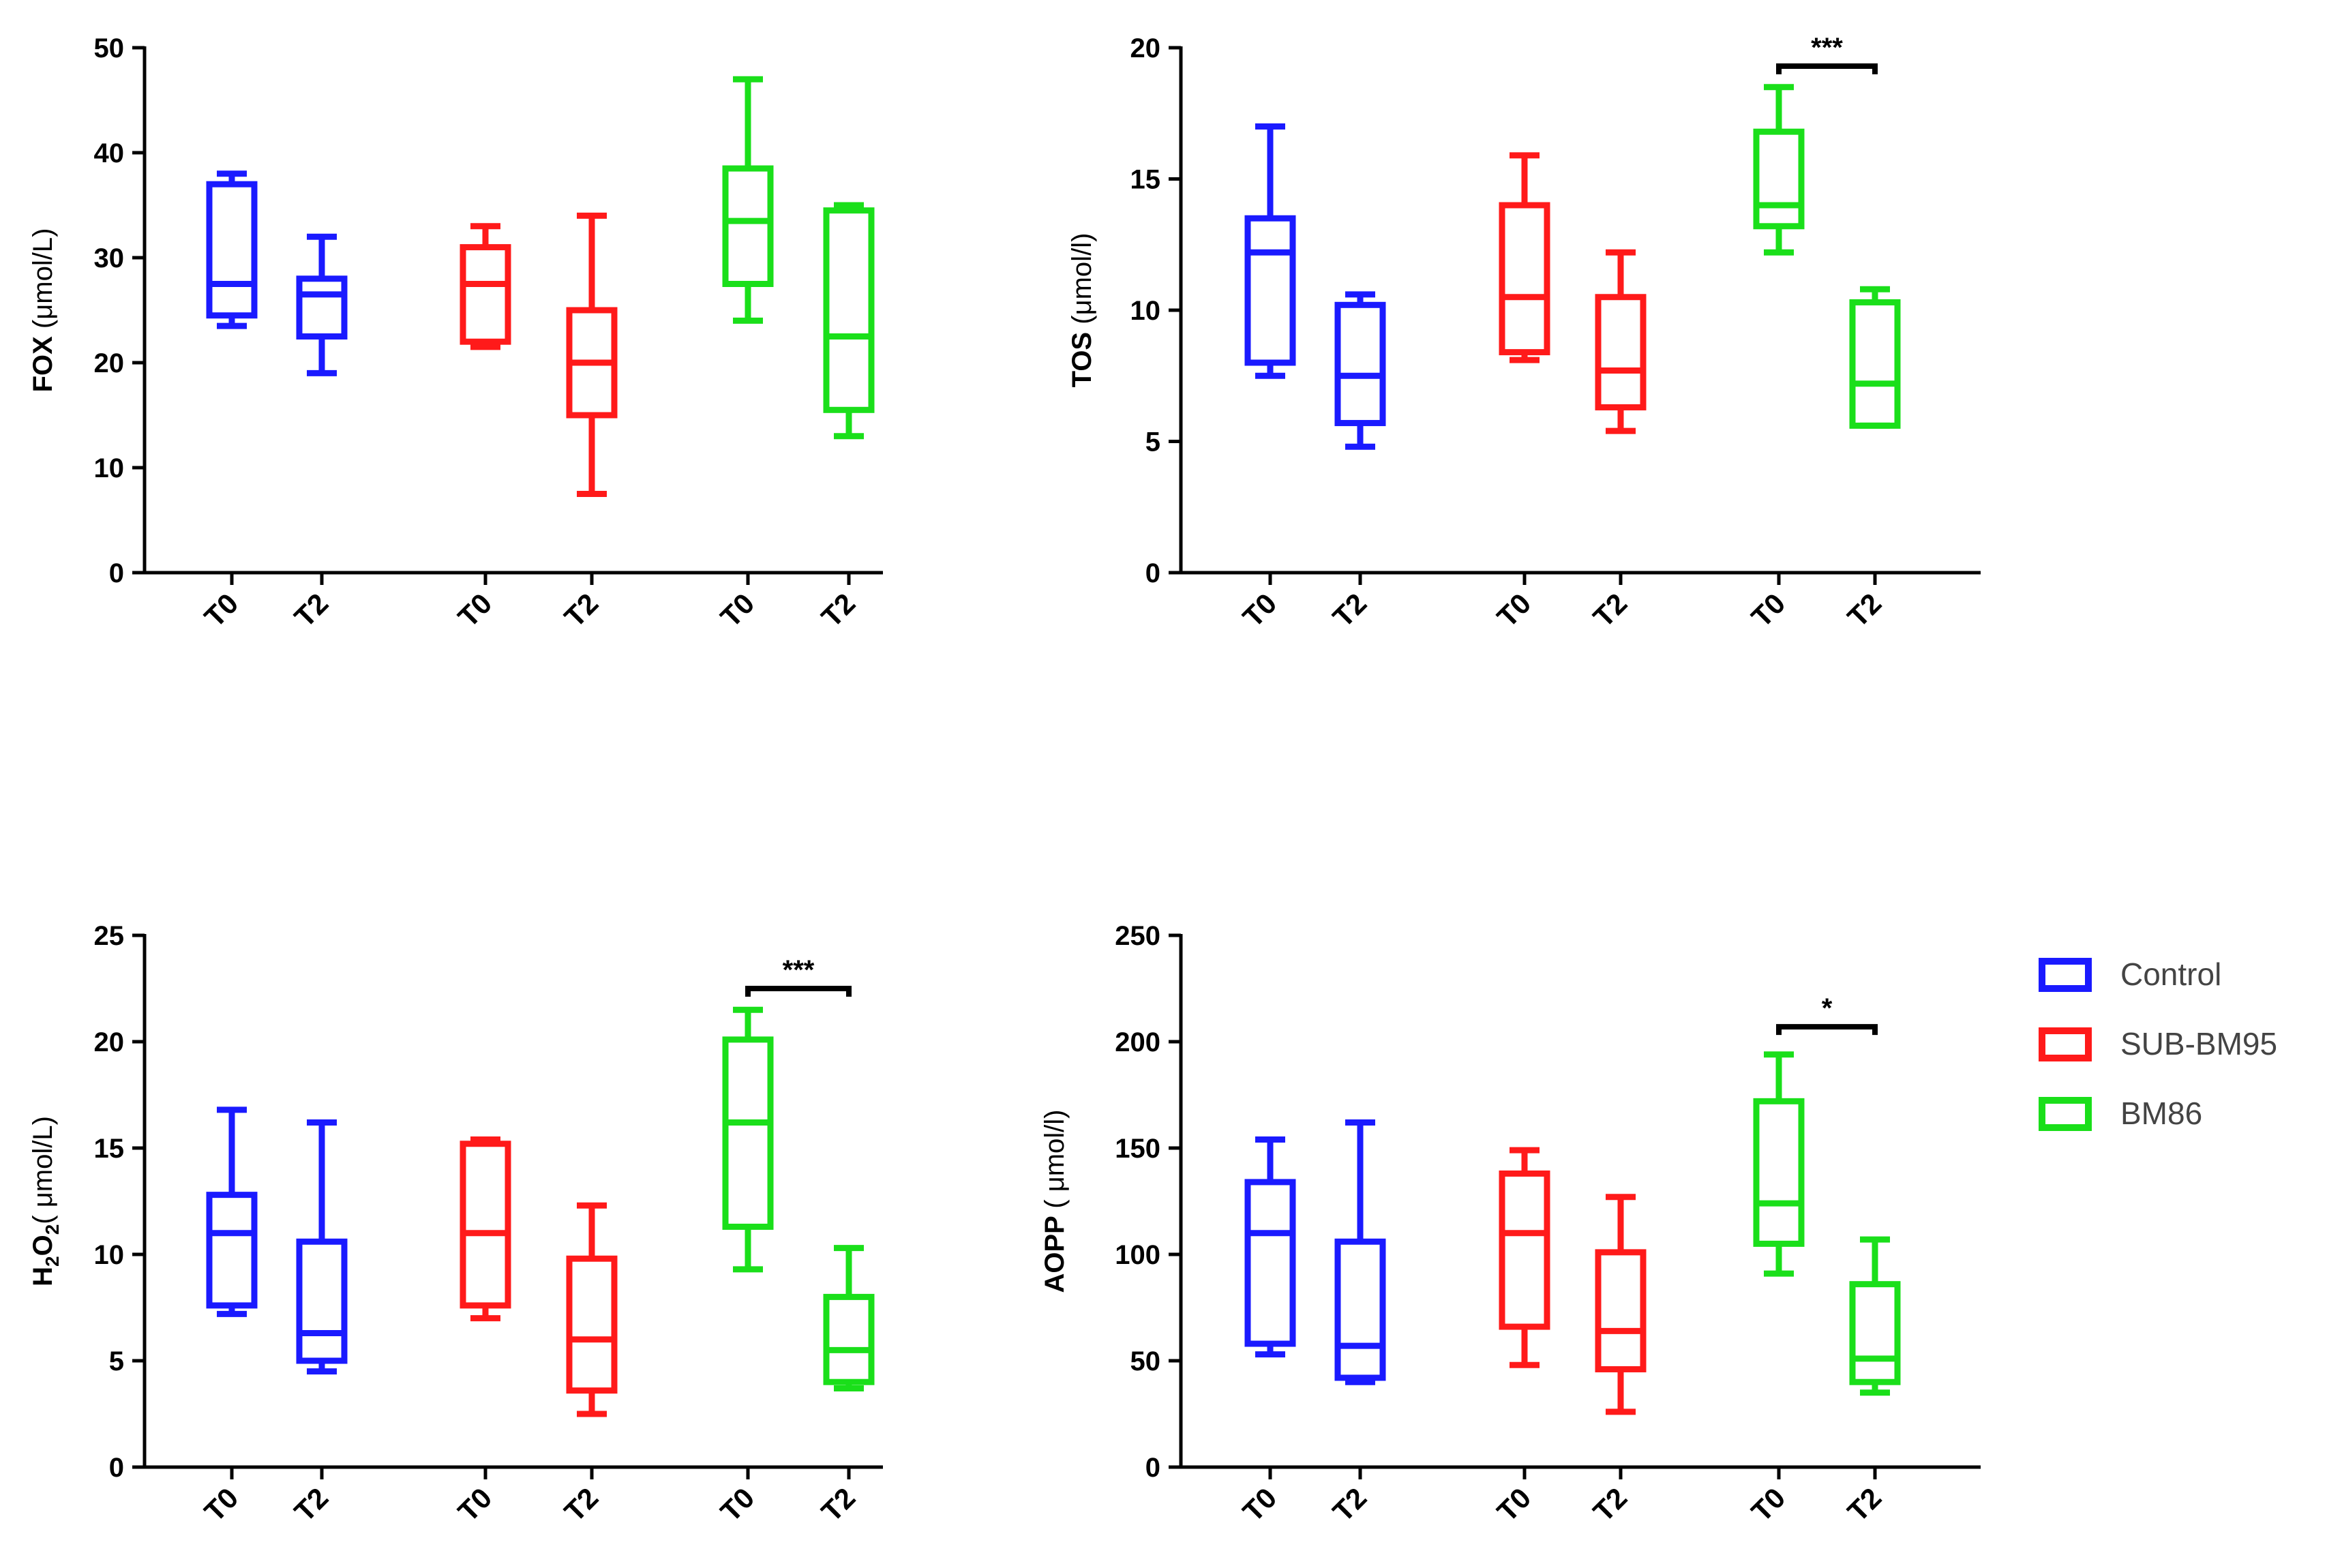 The width and height of the screenshot is (2342, 1568). Describe the element at coordinates (1145, 1361) in the screenshot. I see `y-tick-label-aopp-1: 50` at that location.